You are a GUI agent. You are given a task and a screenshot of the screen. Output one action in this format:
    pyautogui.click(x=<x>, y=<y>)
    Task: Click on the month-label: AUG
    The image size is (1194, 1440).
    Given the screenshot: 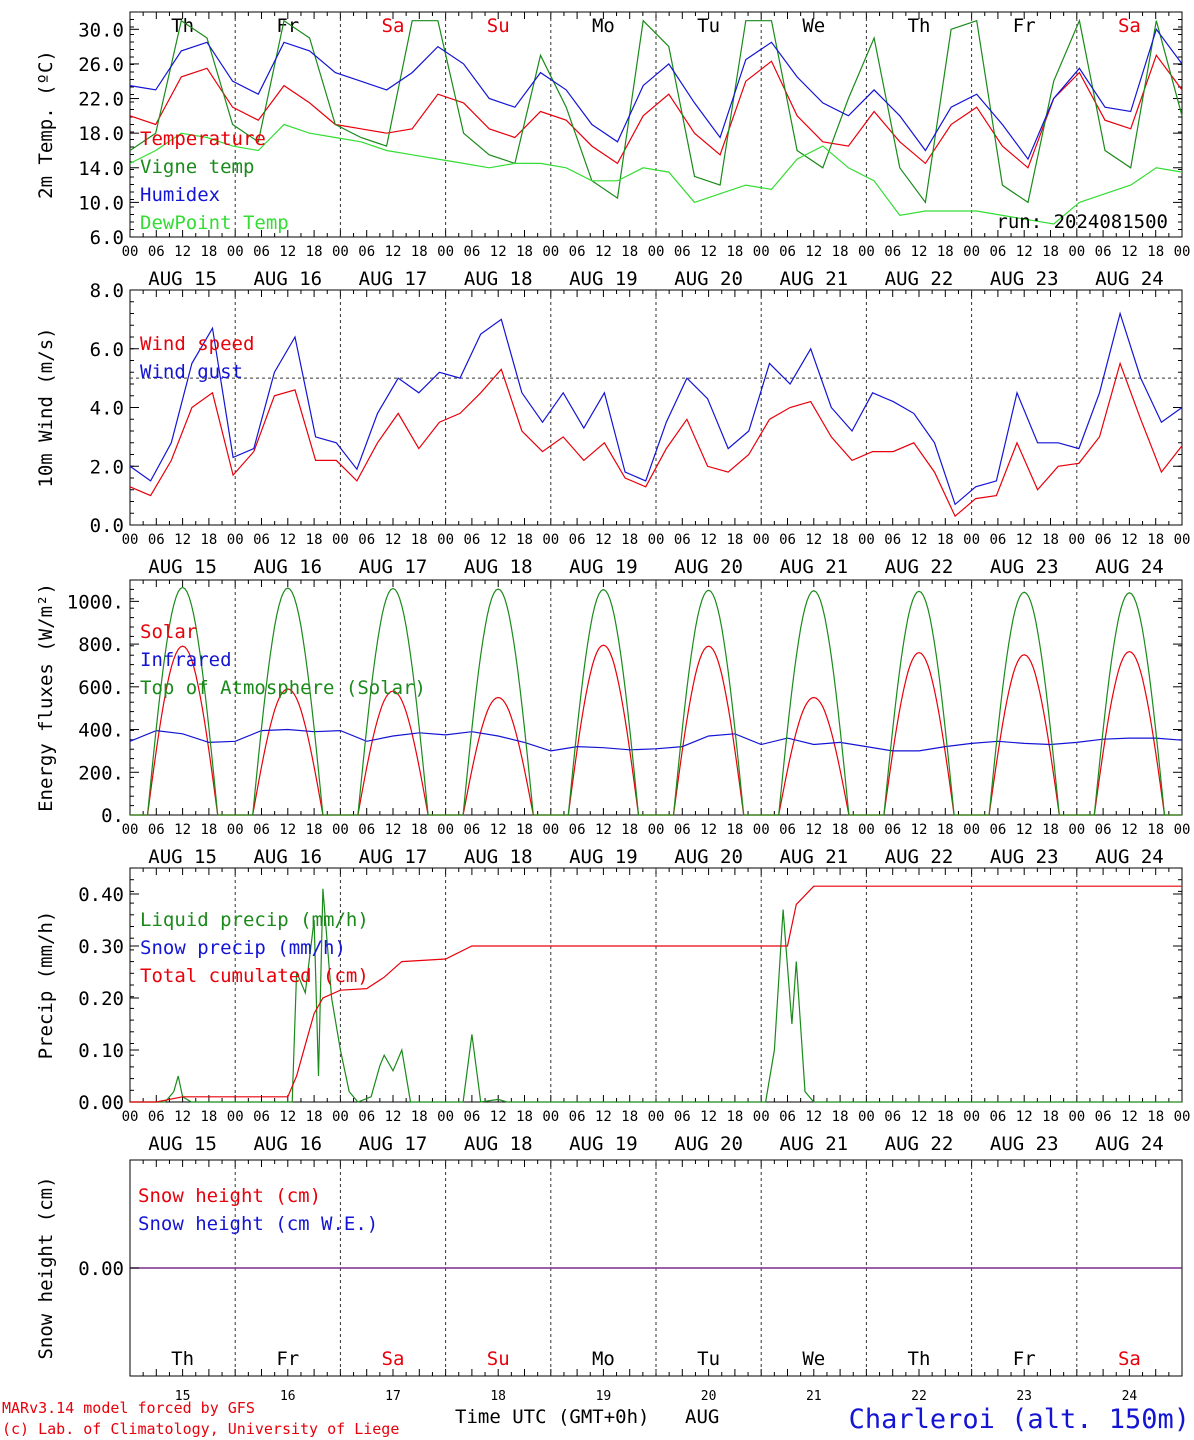 What is the action you would take?
    pyautogui.click(x=702, y=1417)
    